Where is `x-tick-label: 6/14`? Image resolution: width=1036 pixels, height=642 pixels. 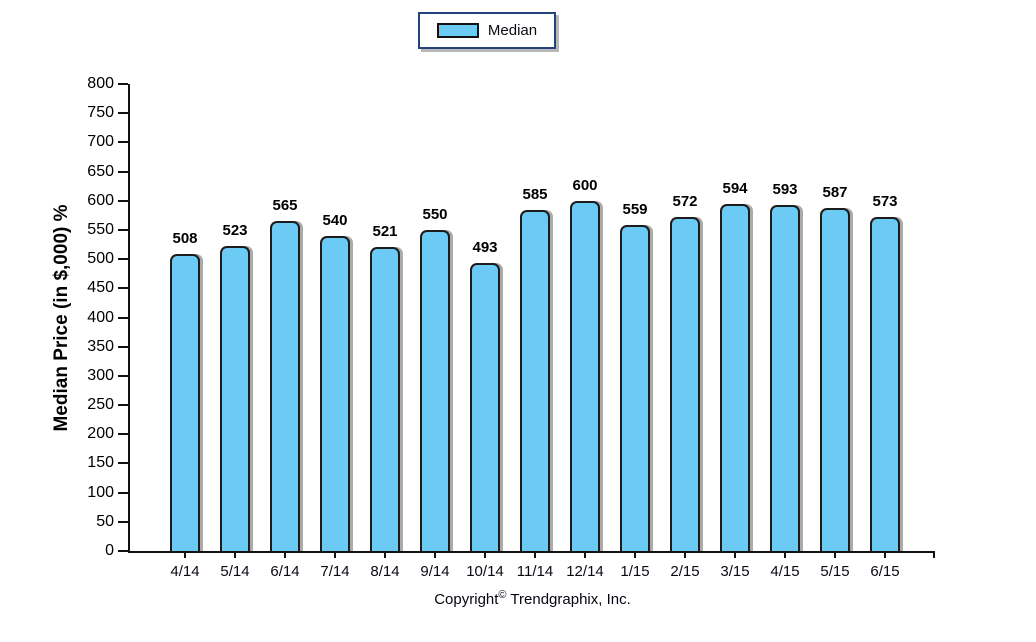 x-tick-label: 6/14 is located at coordinates (285, 571).